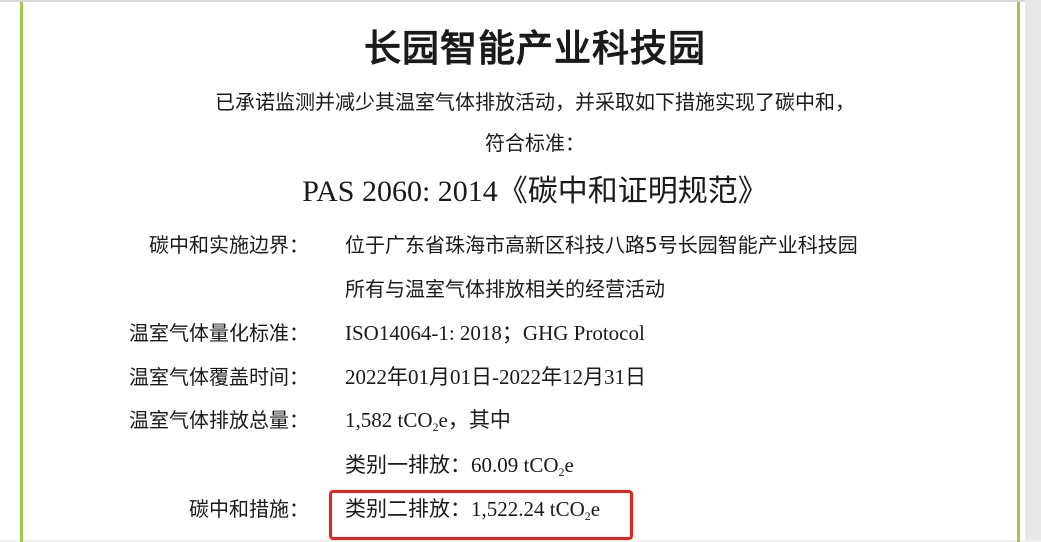  Describe the element at coordinates (249, 509) in the screenshot. I see `measures-label: 碳中和措施：` at that location.